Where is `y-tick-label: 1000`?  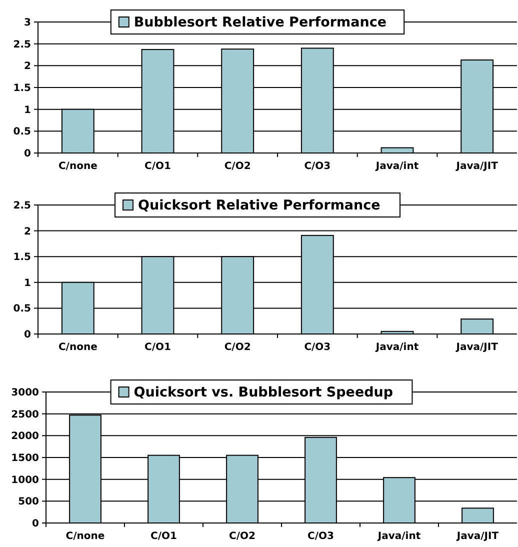 y-tick-label: 1000 is located at coordinates (25, 480).